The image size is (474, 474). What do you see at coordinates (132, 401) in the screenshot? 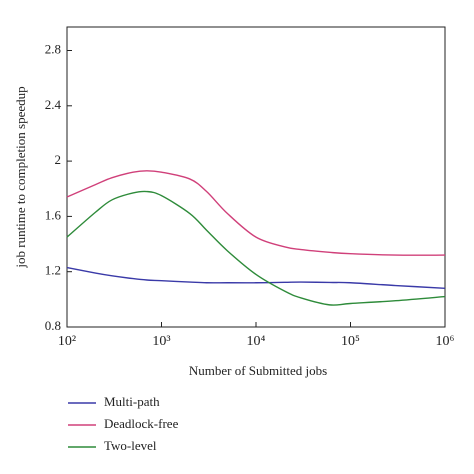
I see `legend-label: Multi-path` at bounding box center [132, 401].